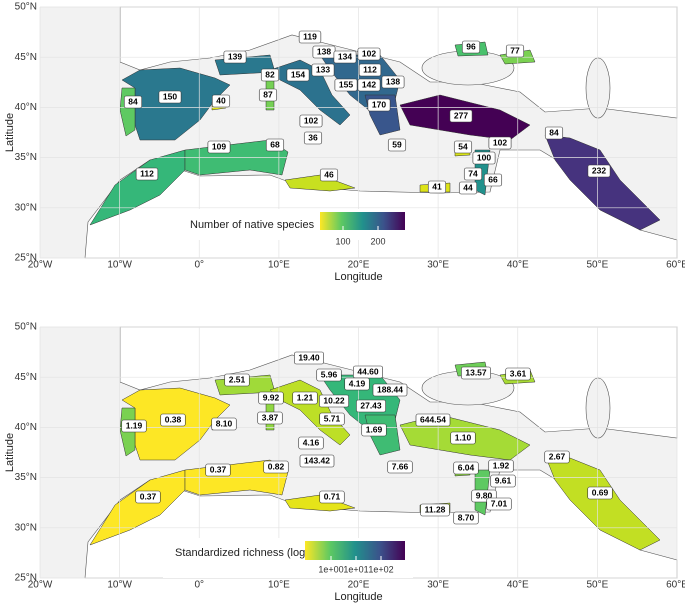  What do you see at coordinates (324, 51) in the screenshot?
I see `region-label: 138` at bounding box center [324, 51].